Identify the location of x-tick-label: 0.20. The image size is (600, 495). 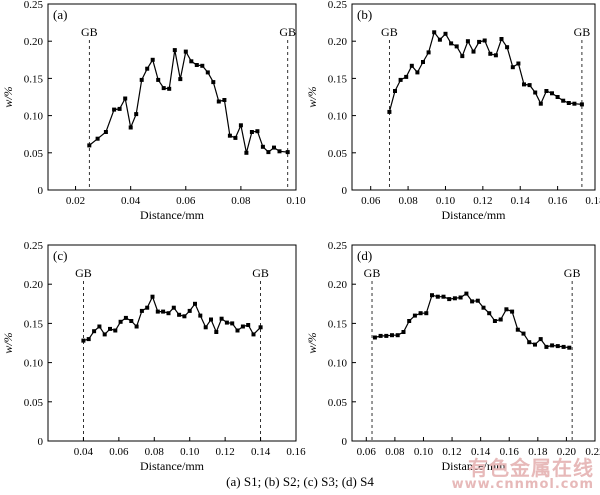
(567, 452).